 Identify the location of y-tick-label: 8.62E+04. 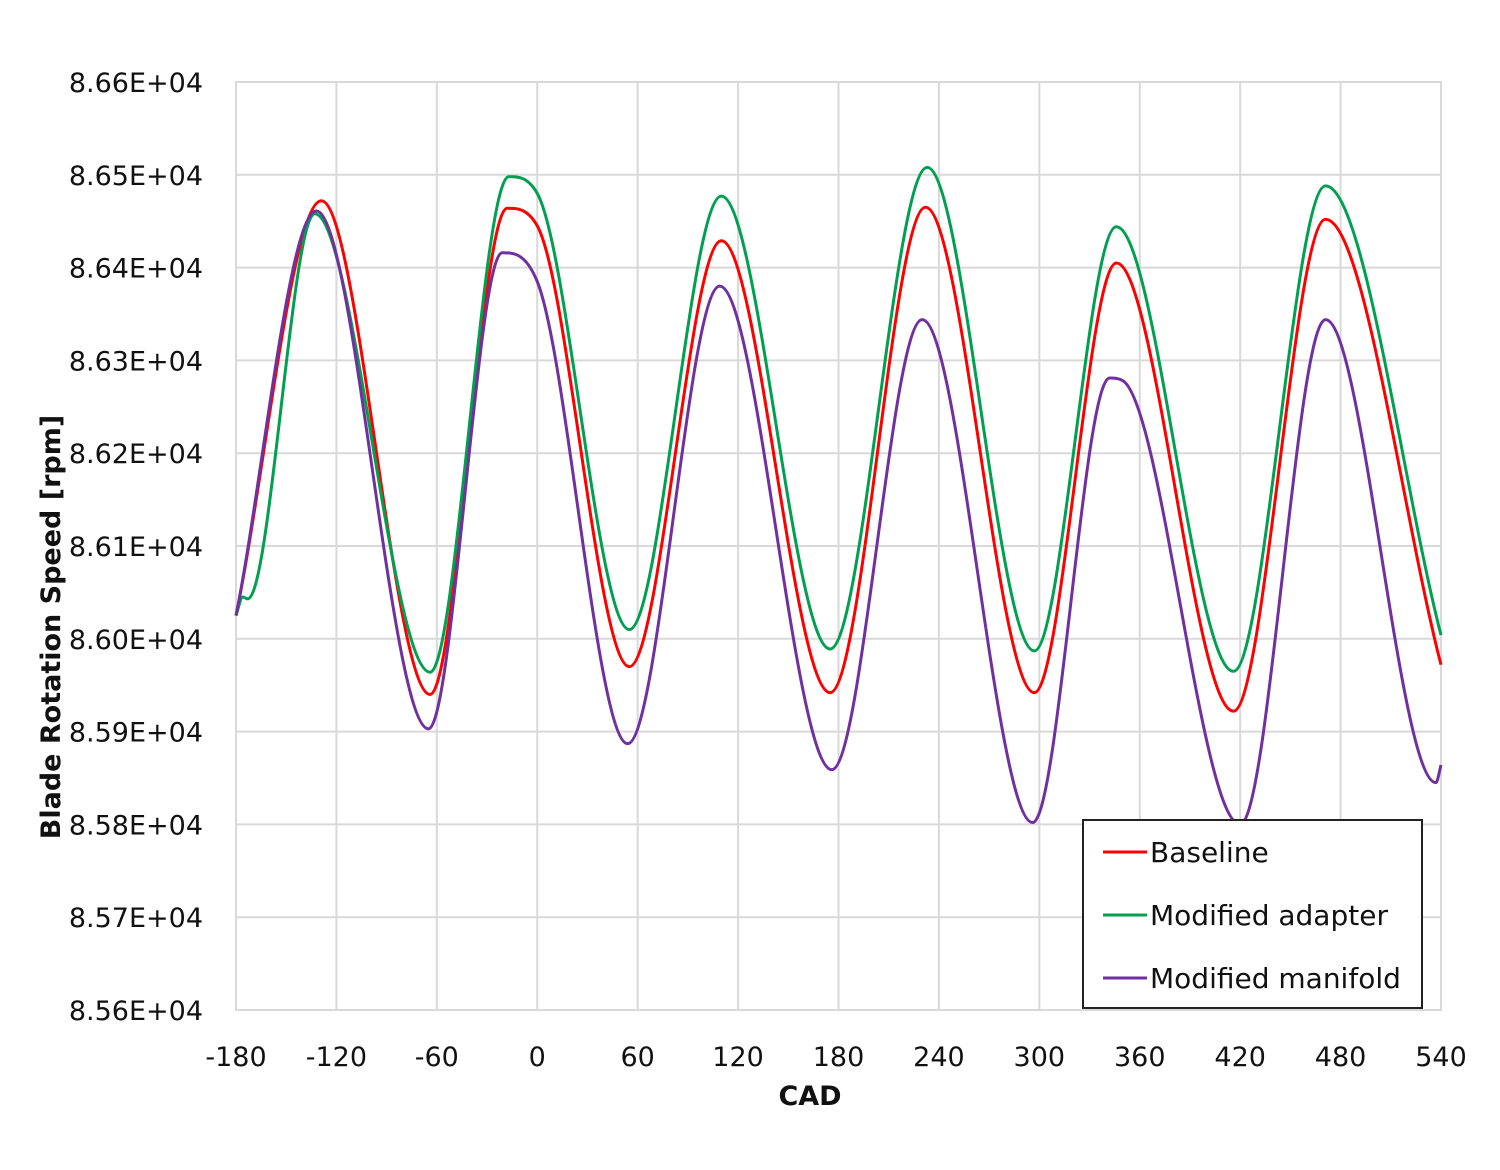
(136, 454).